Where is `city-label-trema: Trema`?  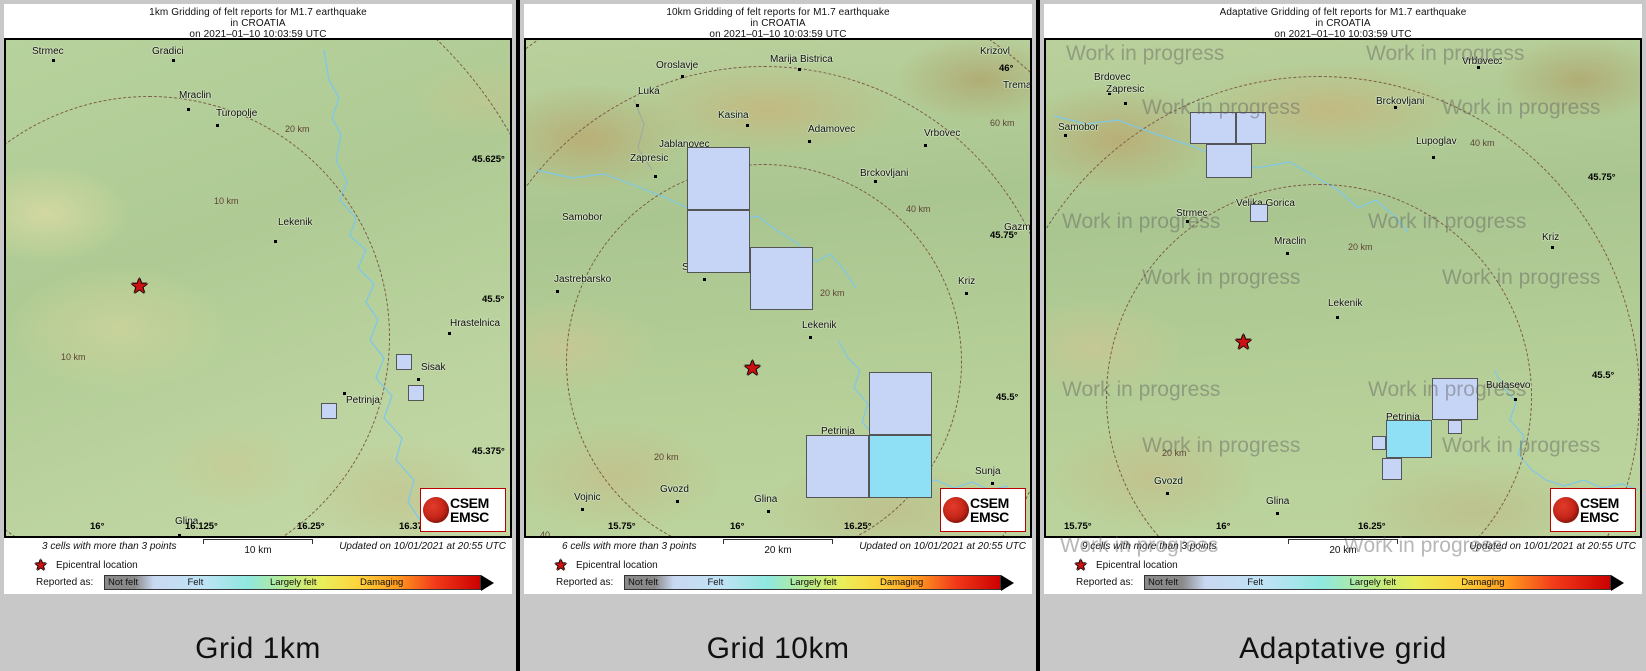
city-label-trema: Trema is located at coordinates (1017, 85).